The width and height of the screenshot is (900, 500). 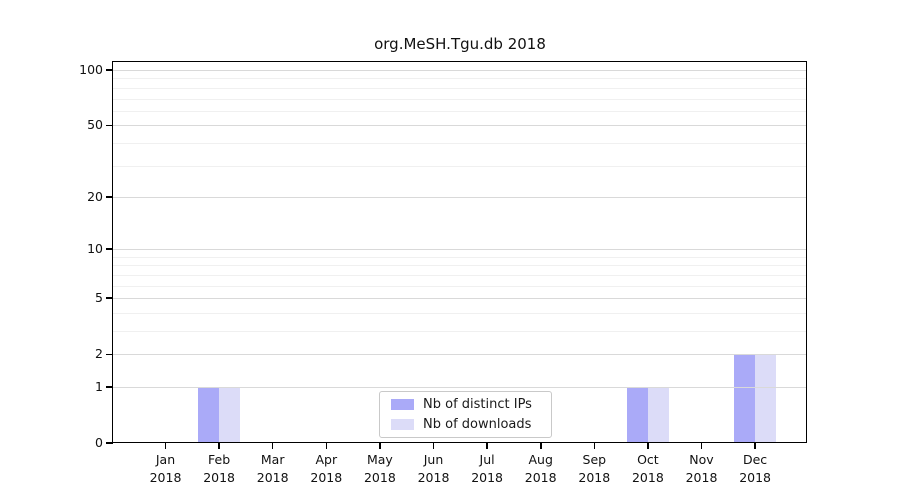 I want to click on x-tick-label: Nov 2018, so click(x=701, y=468).